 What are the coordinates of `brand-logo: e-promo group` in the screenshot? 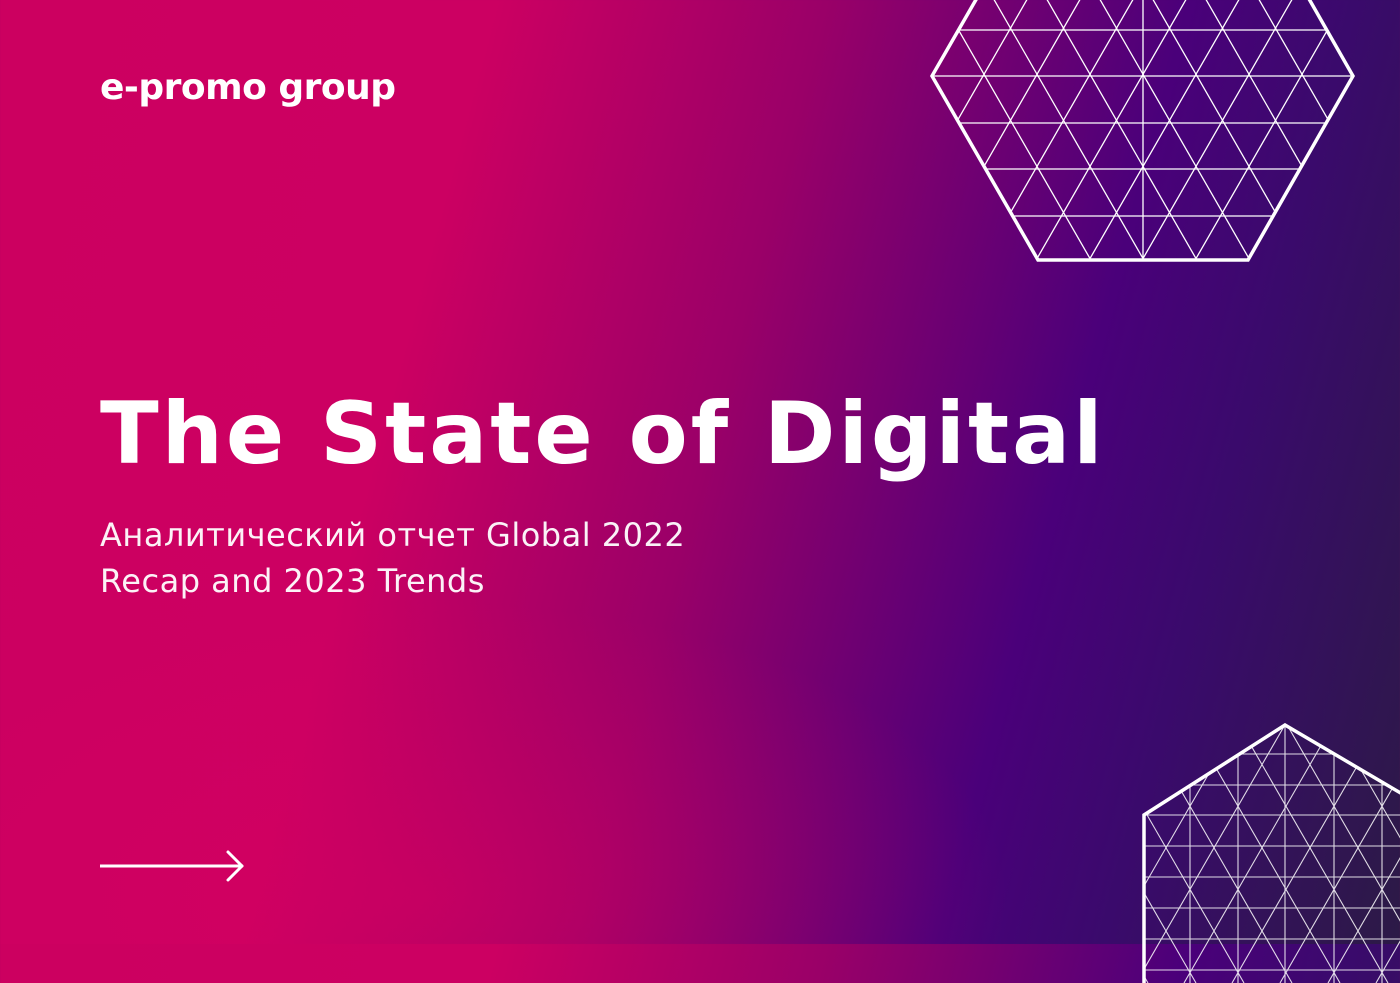 It's located at (248, 87).